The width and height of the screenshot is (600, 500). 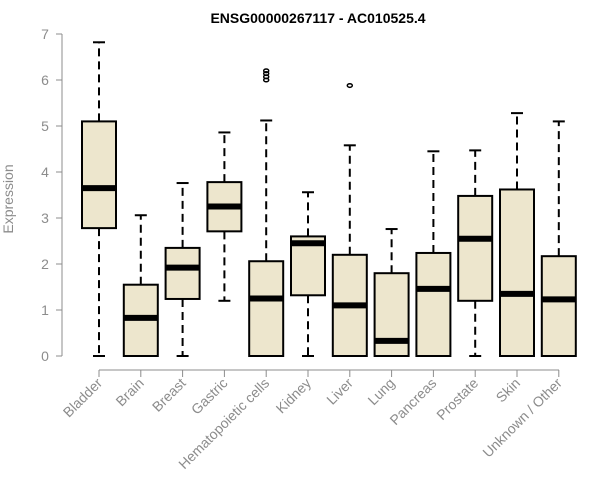 I want to click on x-tick-label: Skin, so click(x=508, y=390).